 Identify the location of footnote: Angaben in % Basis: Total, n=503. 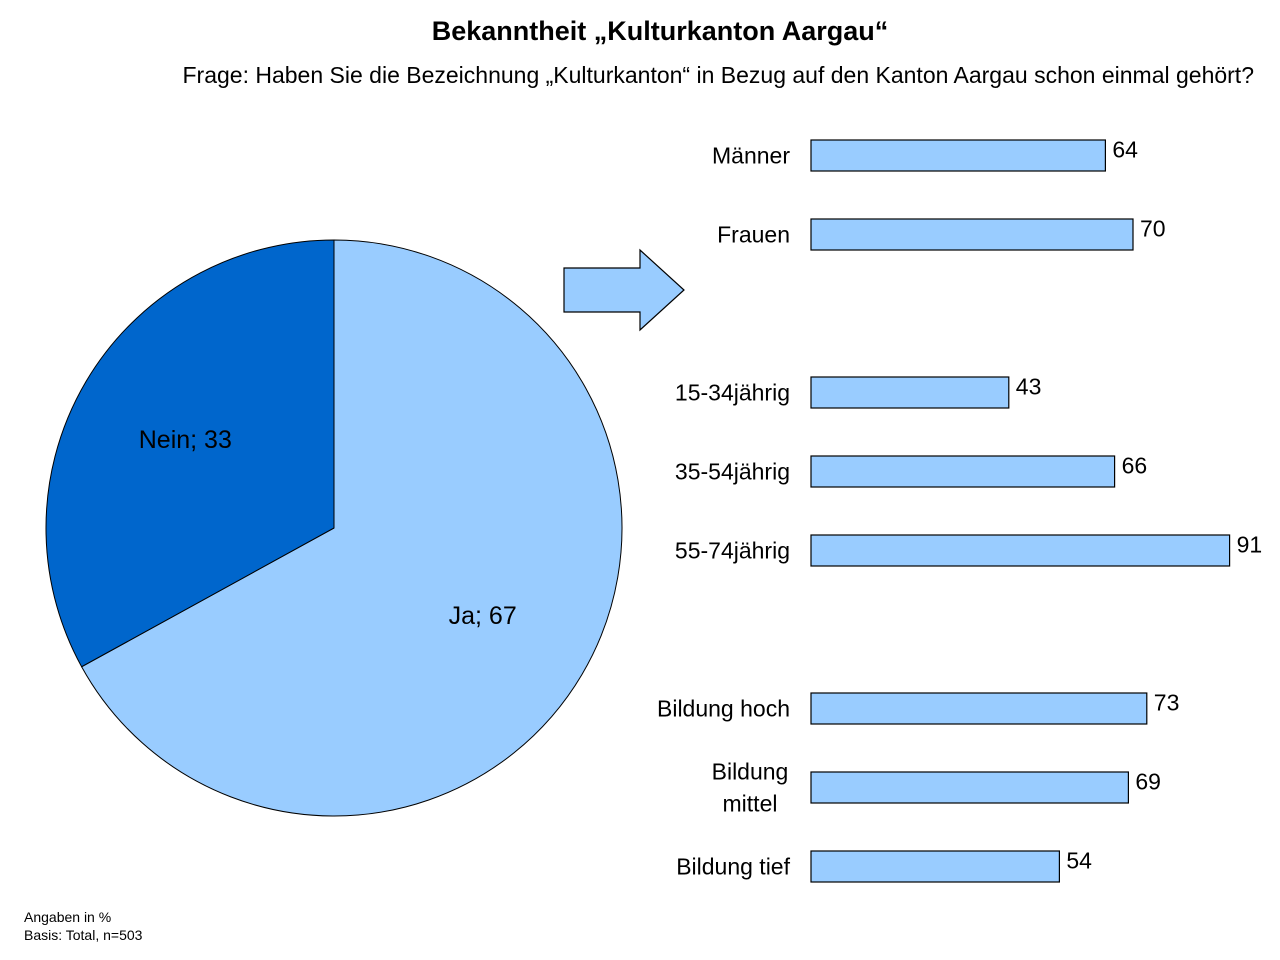
(83, 926).